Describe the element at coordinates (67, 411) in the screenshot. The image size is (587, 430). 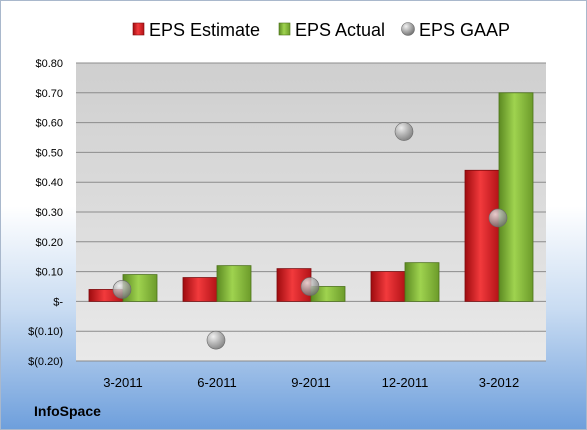
I see `company-label: InfoSpace` at that location.